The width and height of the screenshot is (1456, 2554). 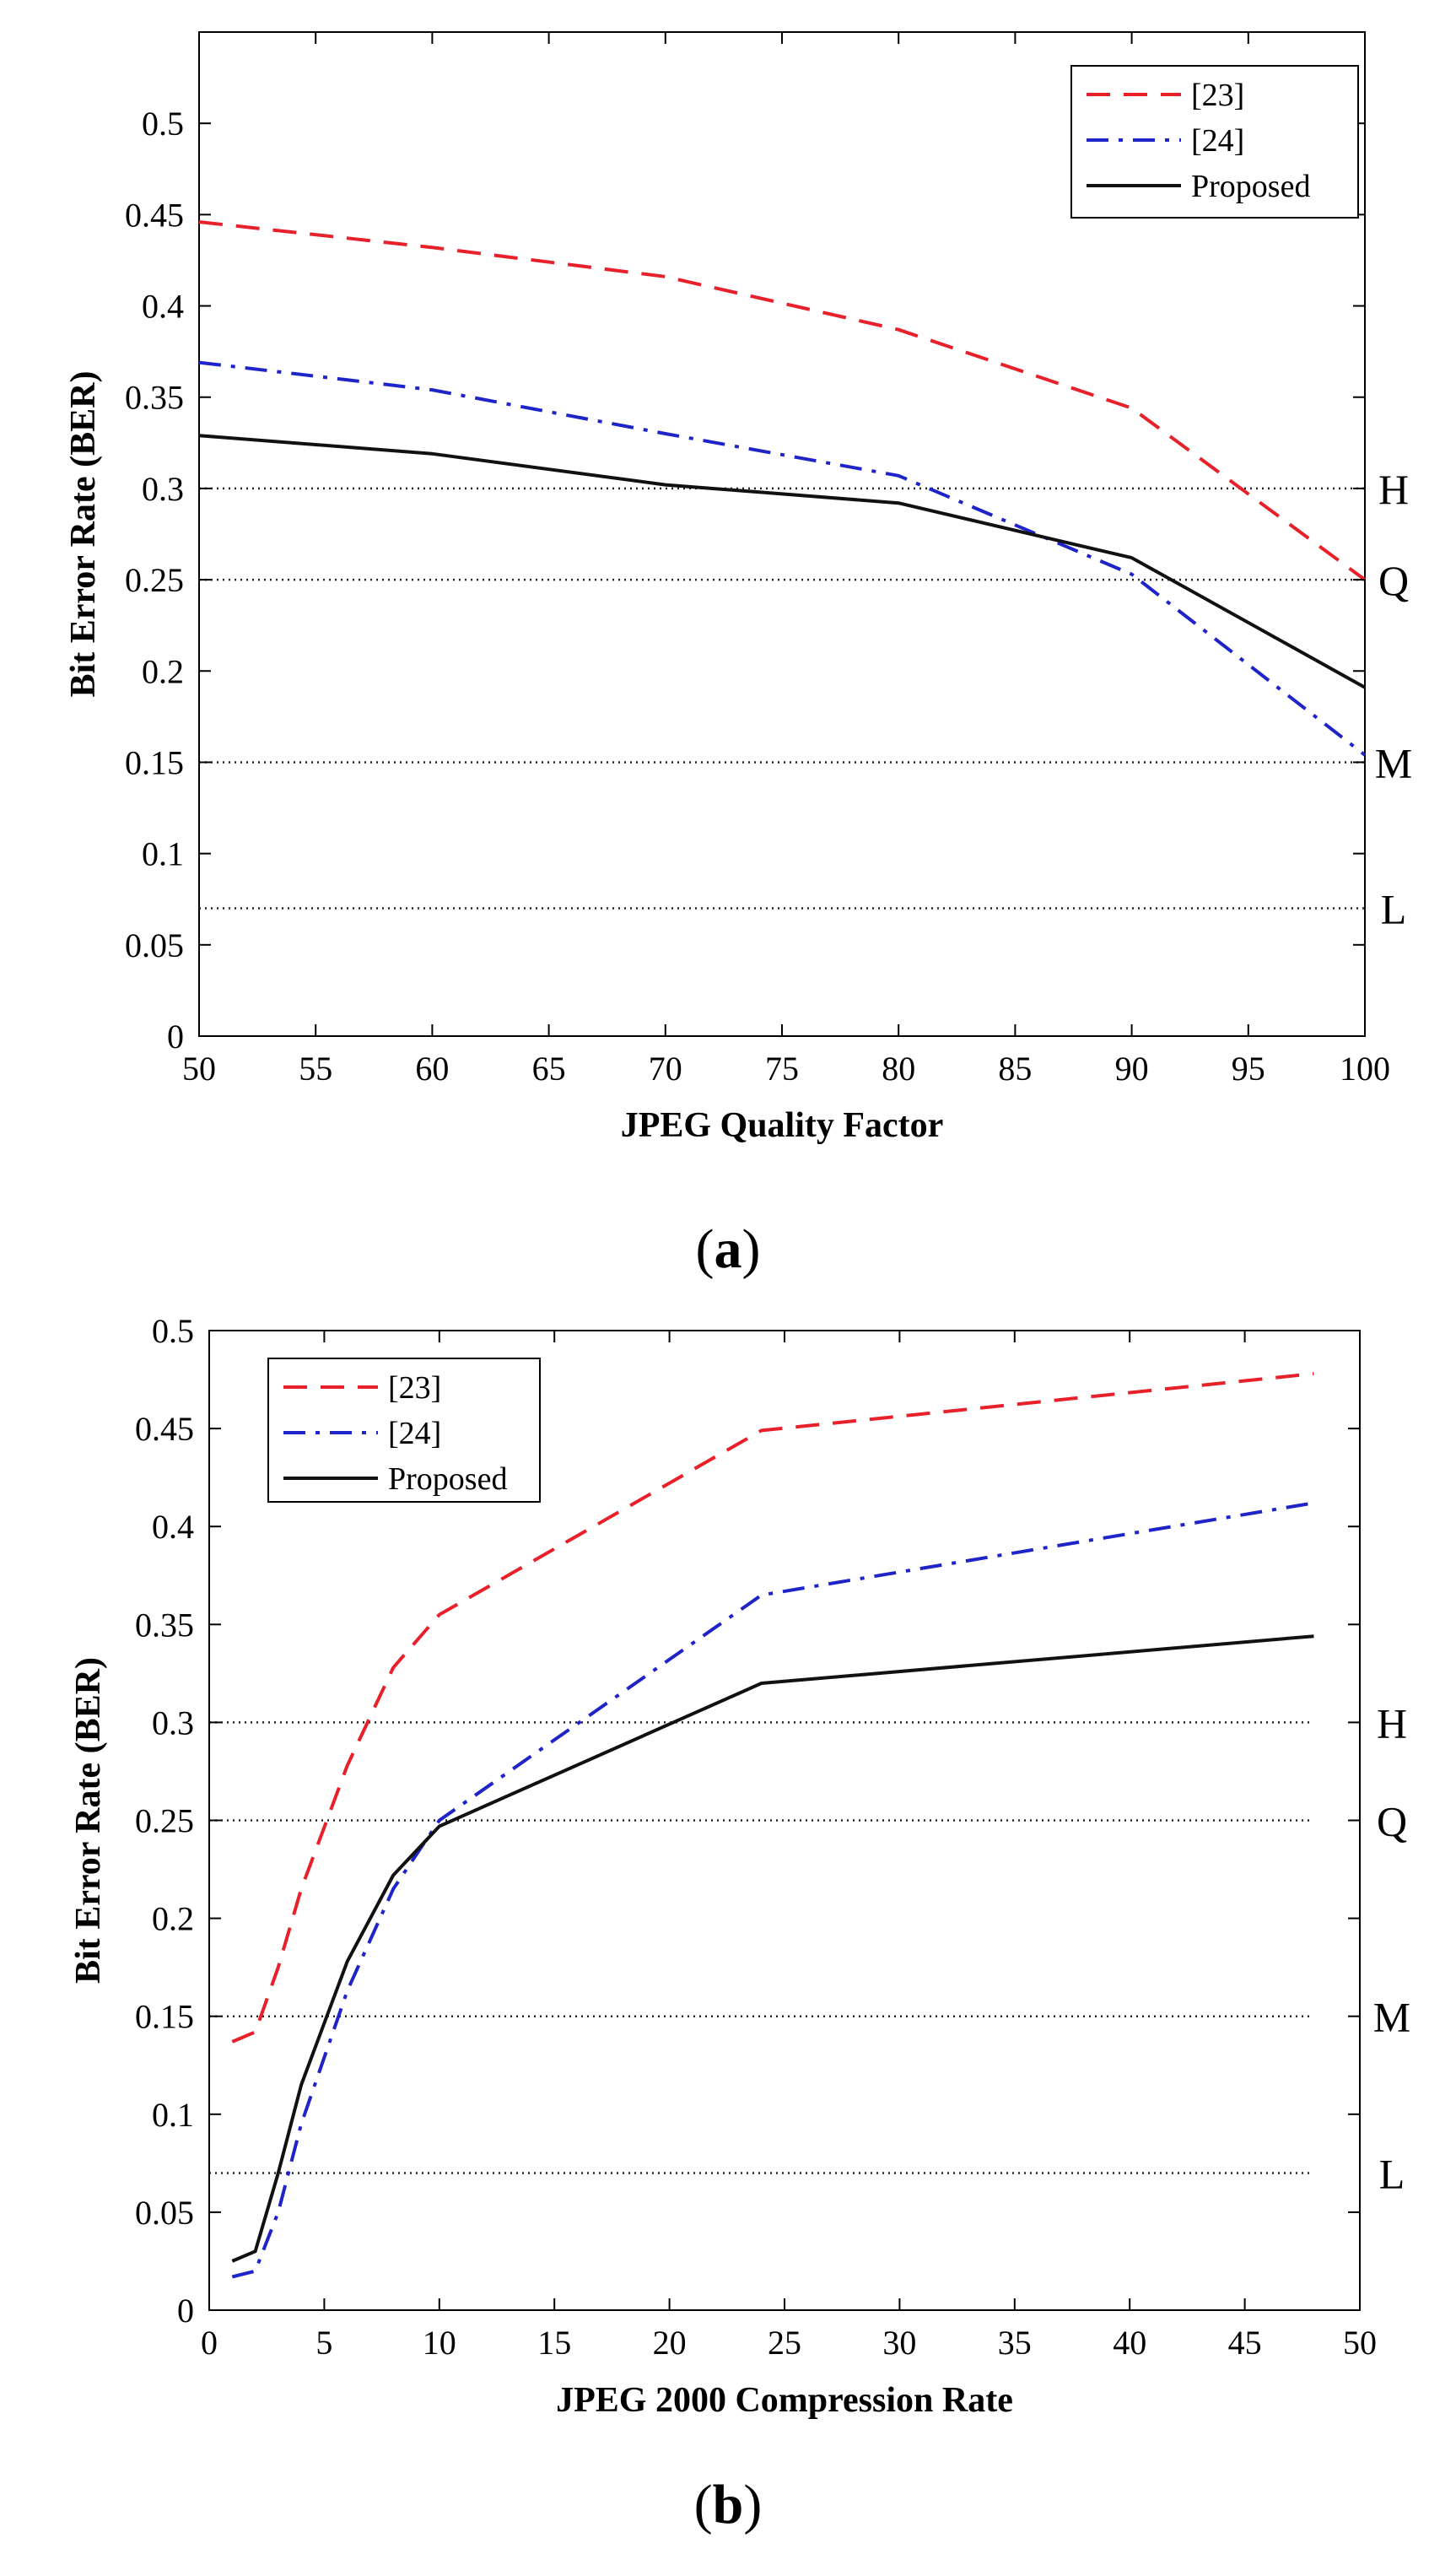 I want to click on chart-a-y-tick-label: 0.1, so click(x=163, y=854).